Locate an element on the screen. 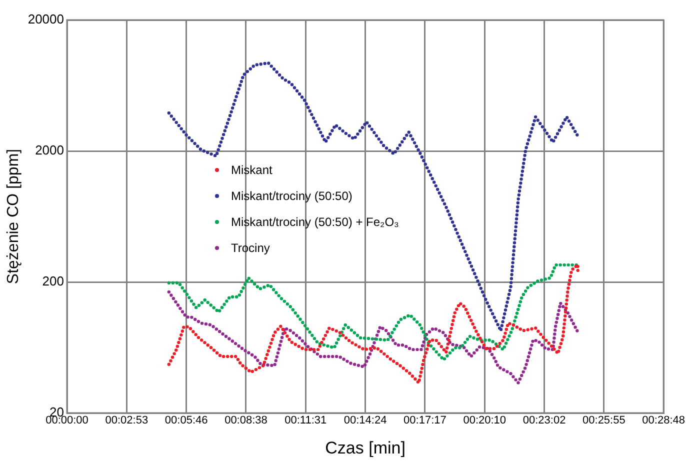 The image size is (686, 463). x-tick-label: 00:05:46 is located at coordinates (186, 420).